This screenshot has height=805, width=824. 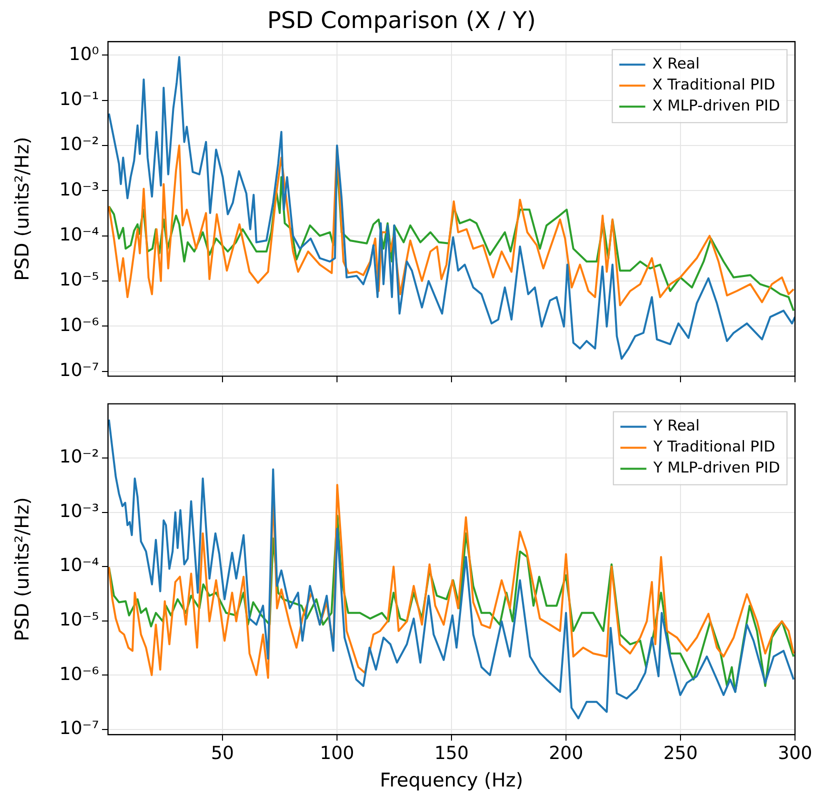 I want to click on x-tick-label: 50, so click(x=222, y=753).